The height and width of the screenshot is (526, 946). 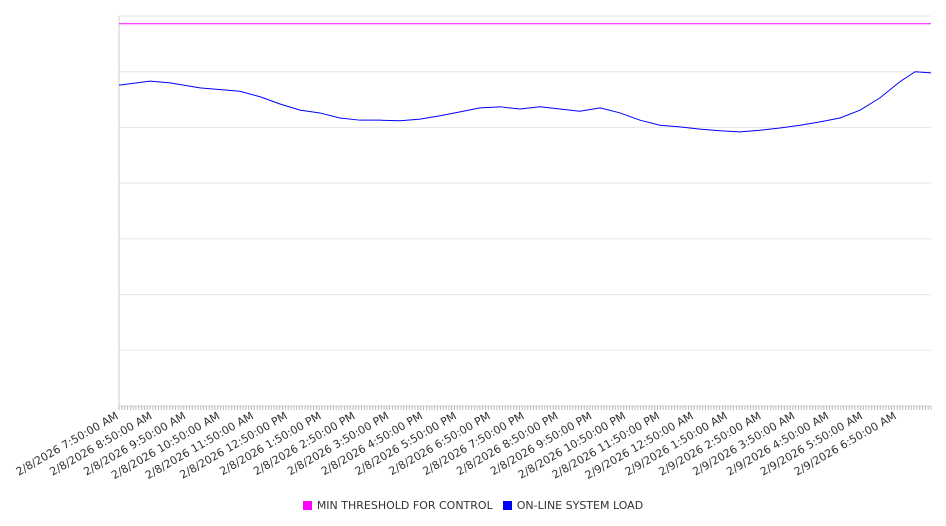 What do you see at coordinates (580, 505) in the screenshot?
I see `legend-label: ON-LINE SYSTEM LOAD` at bounding box center [580, 505].